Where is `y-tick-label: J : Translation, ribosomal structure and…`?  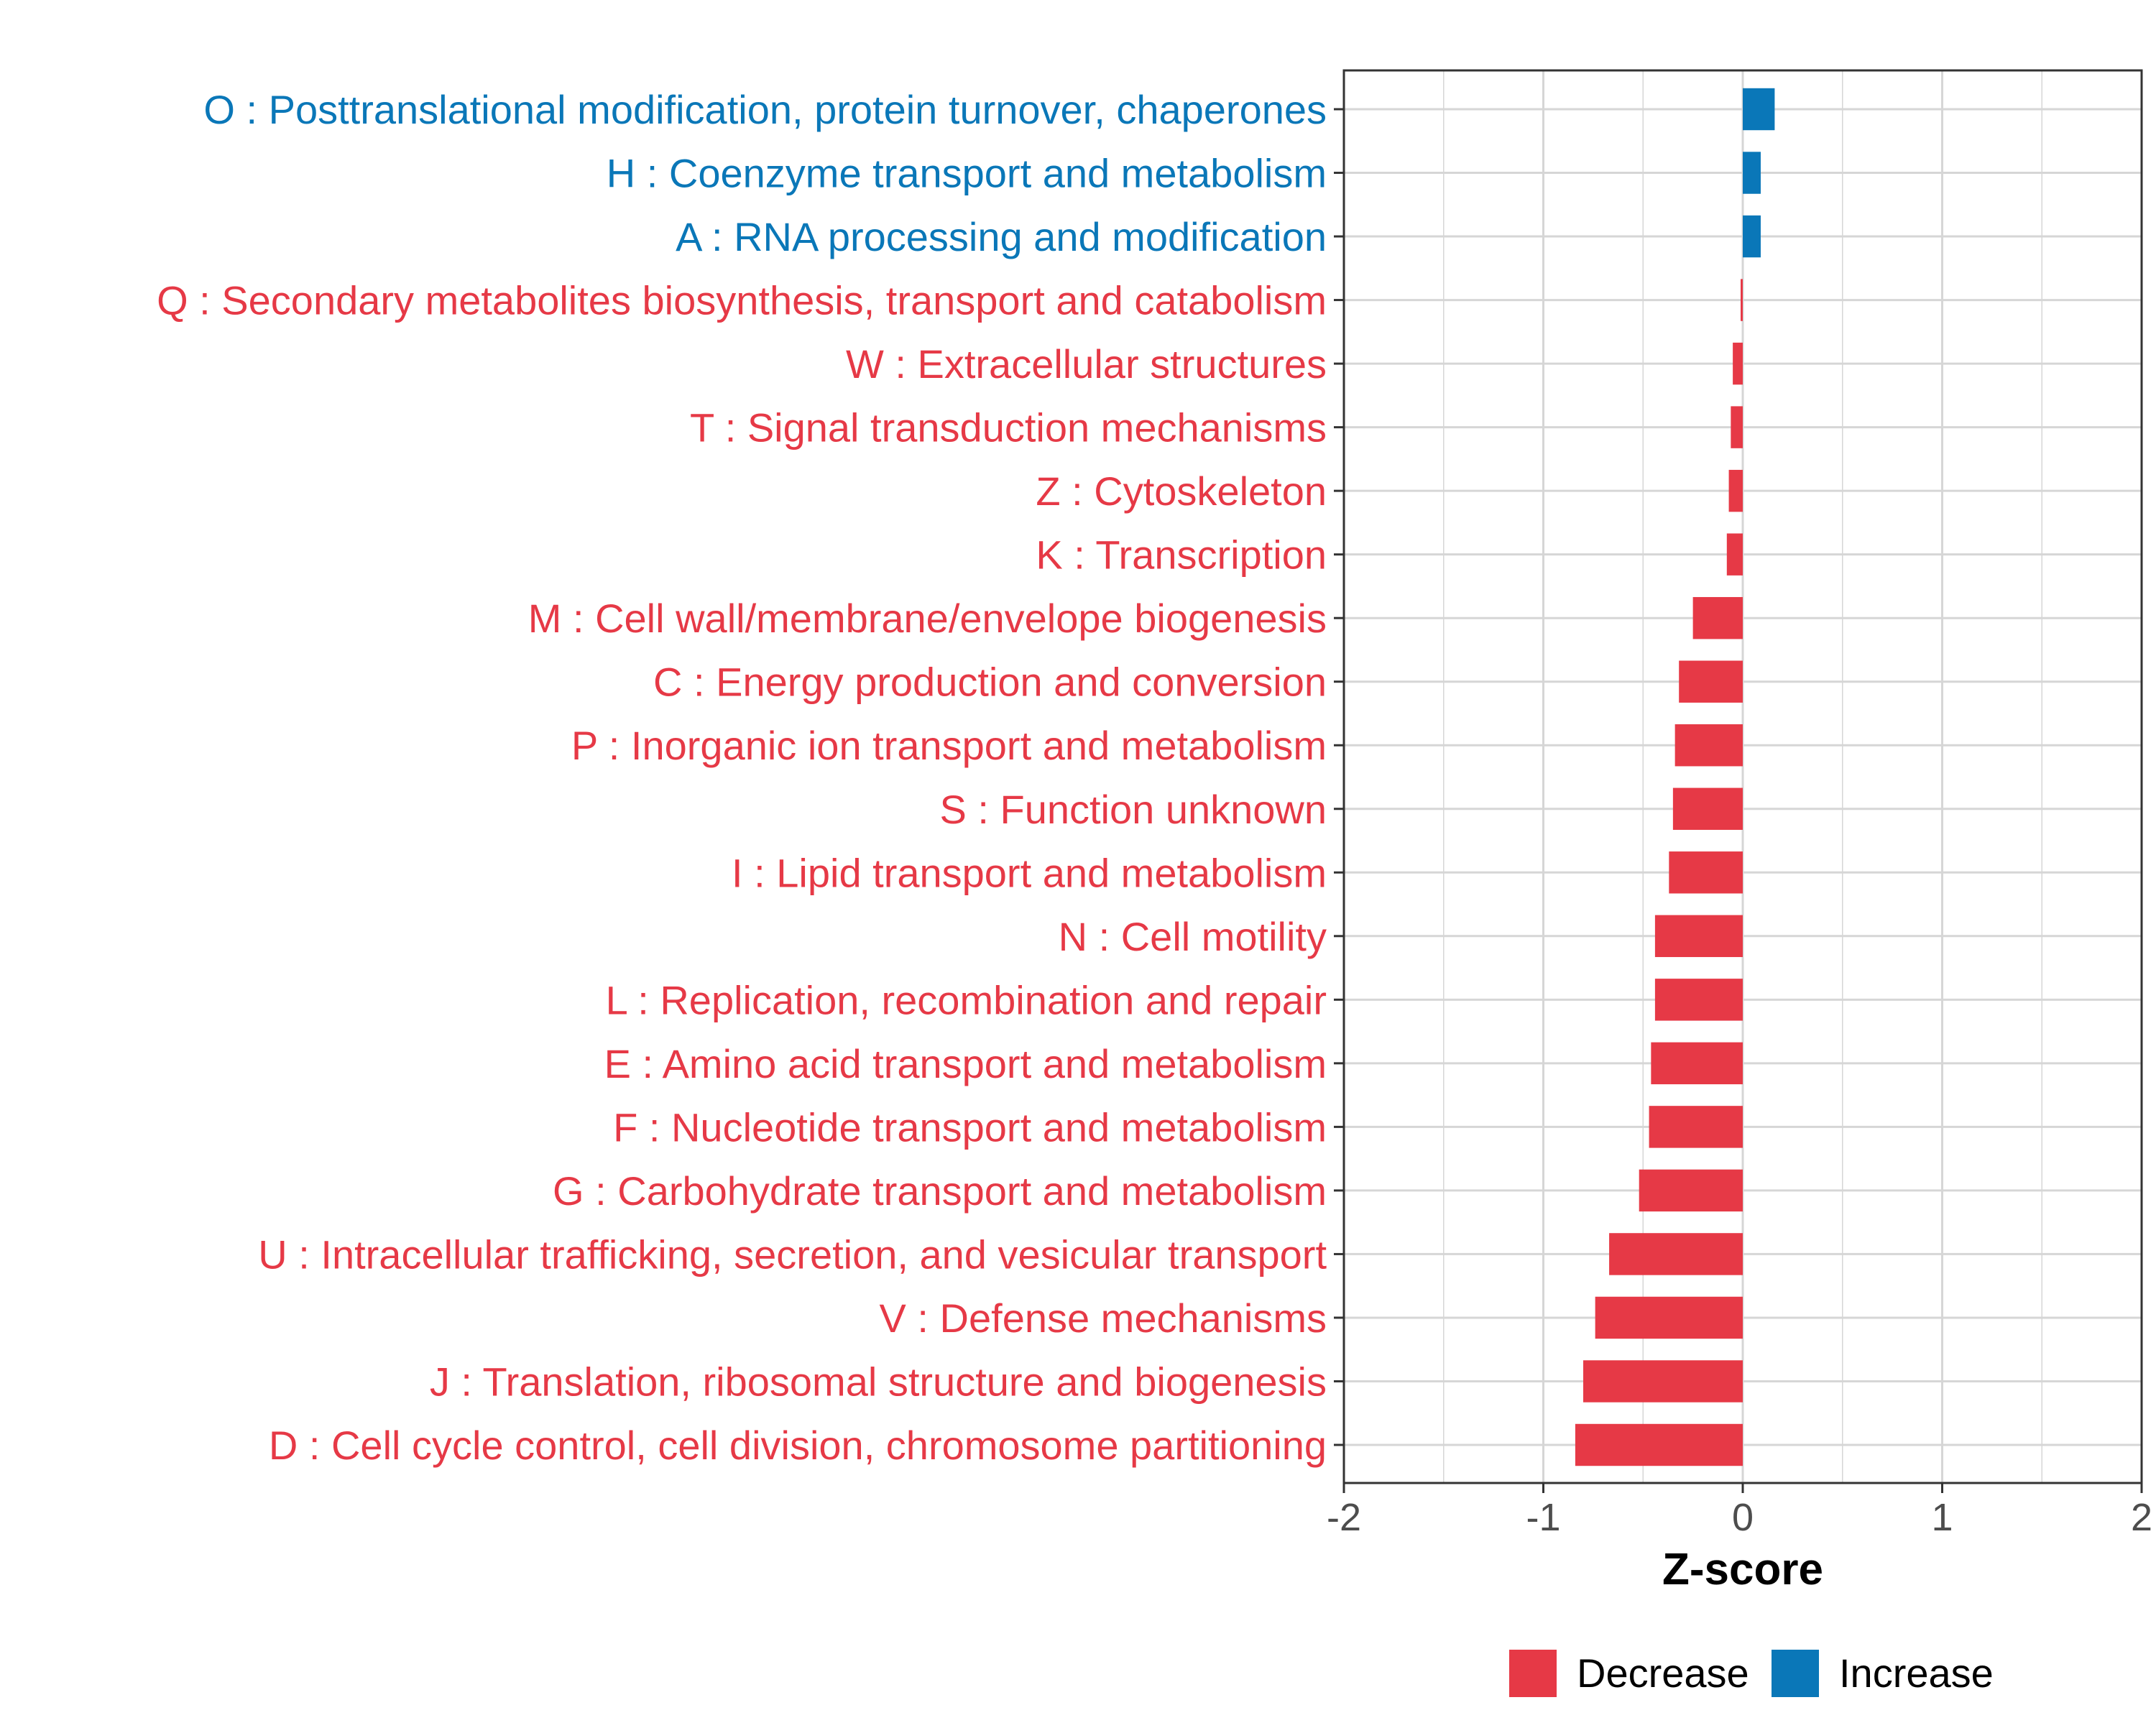 y-tick-label: J : Translation, ribosomal structure and… is located at coordinates (878, 1382).